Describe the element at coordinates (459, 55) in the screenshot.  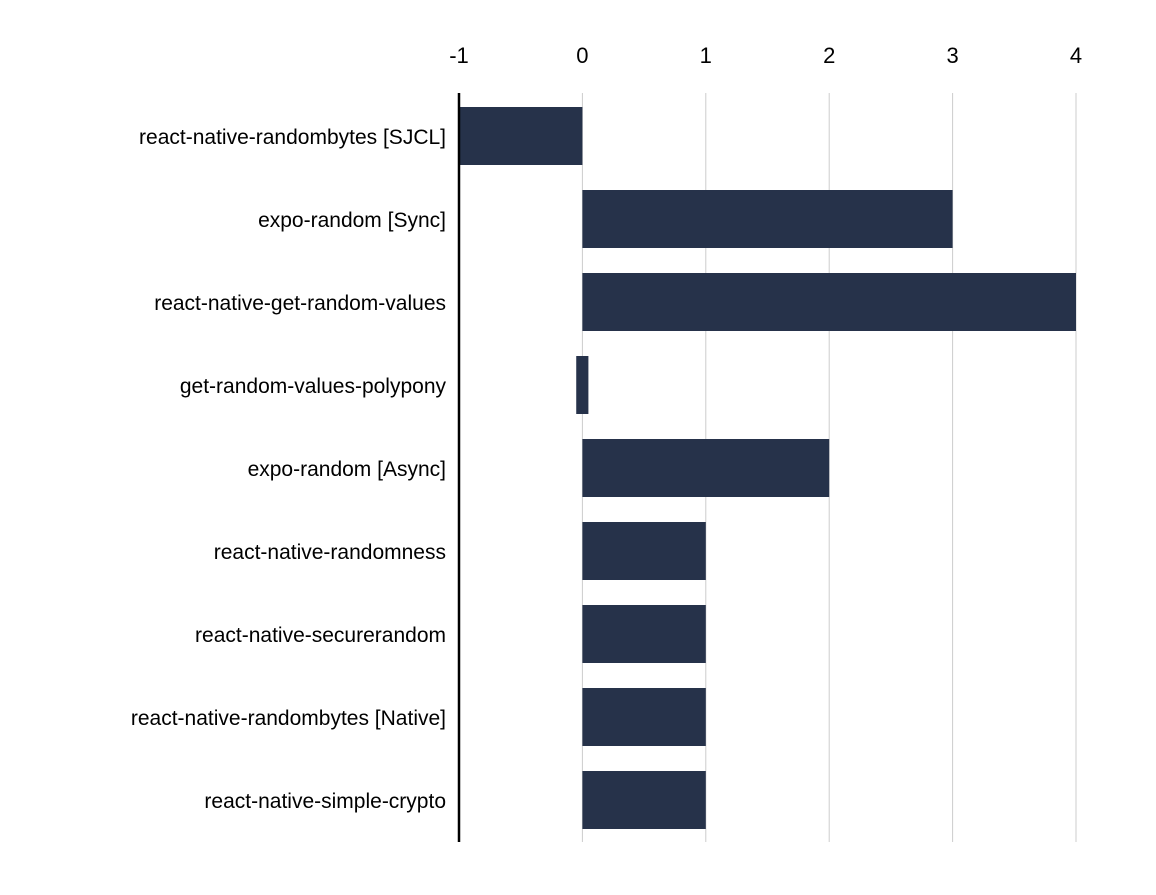
I see `x-tick-label: -1` at that location.